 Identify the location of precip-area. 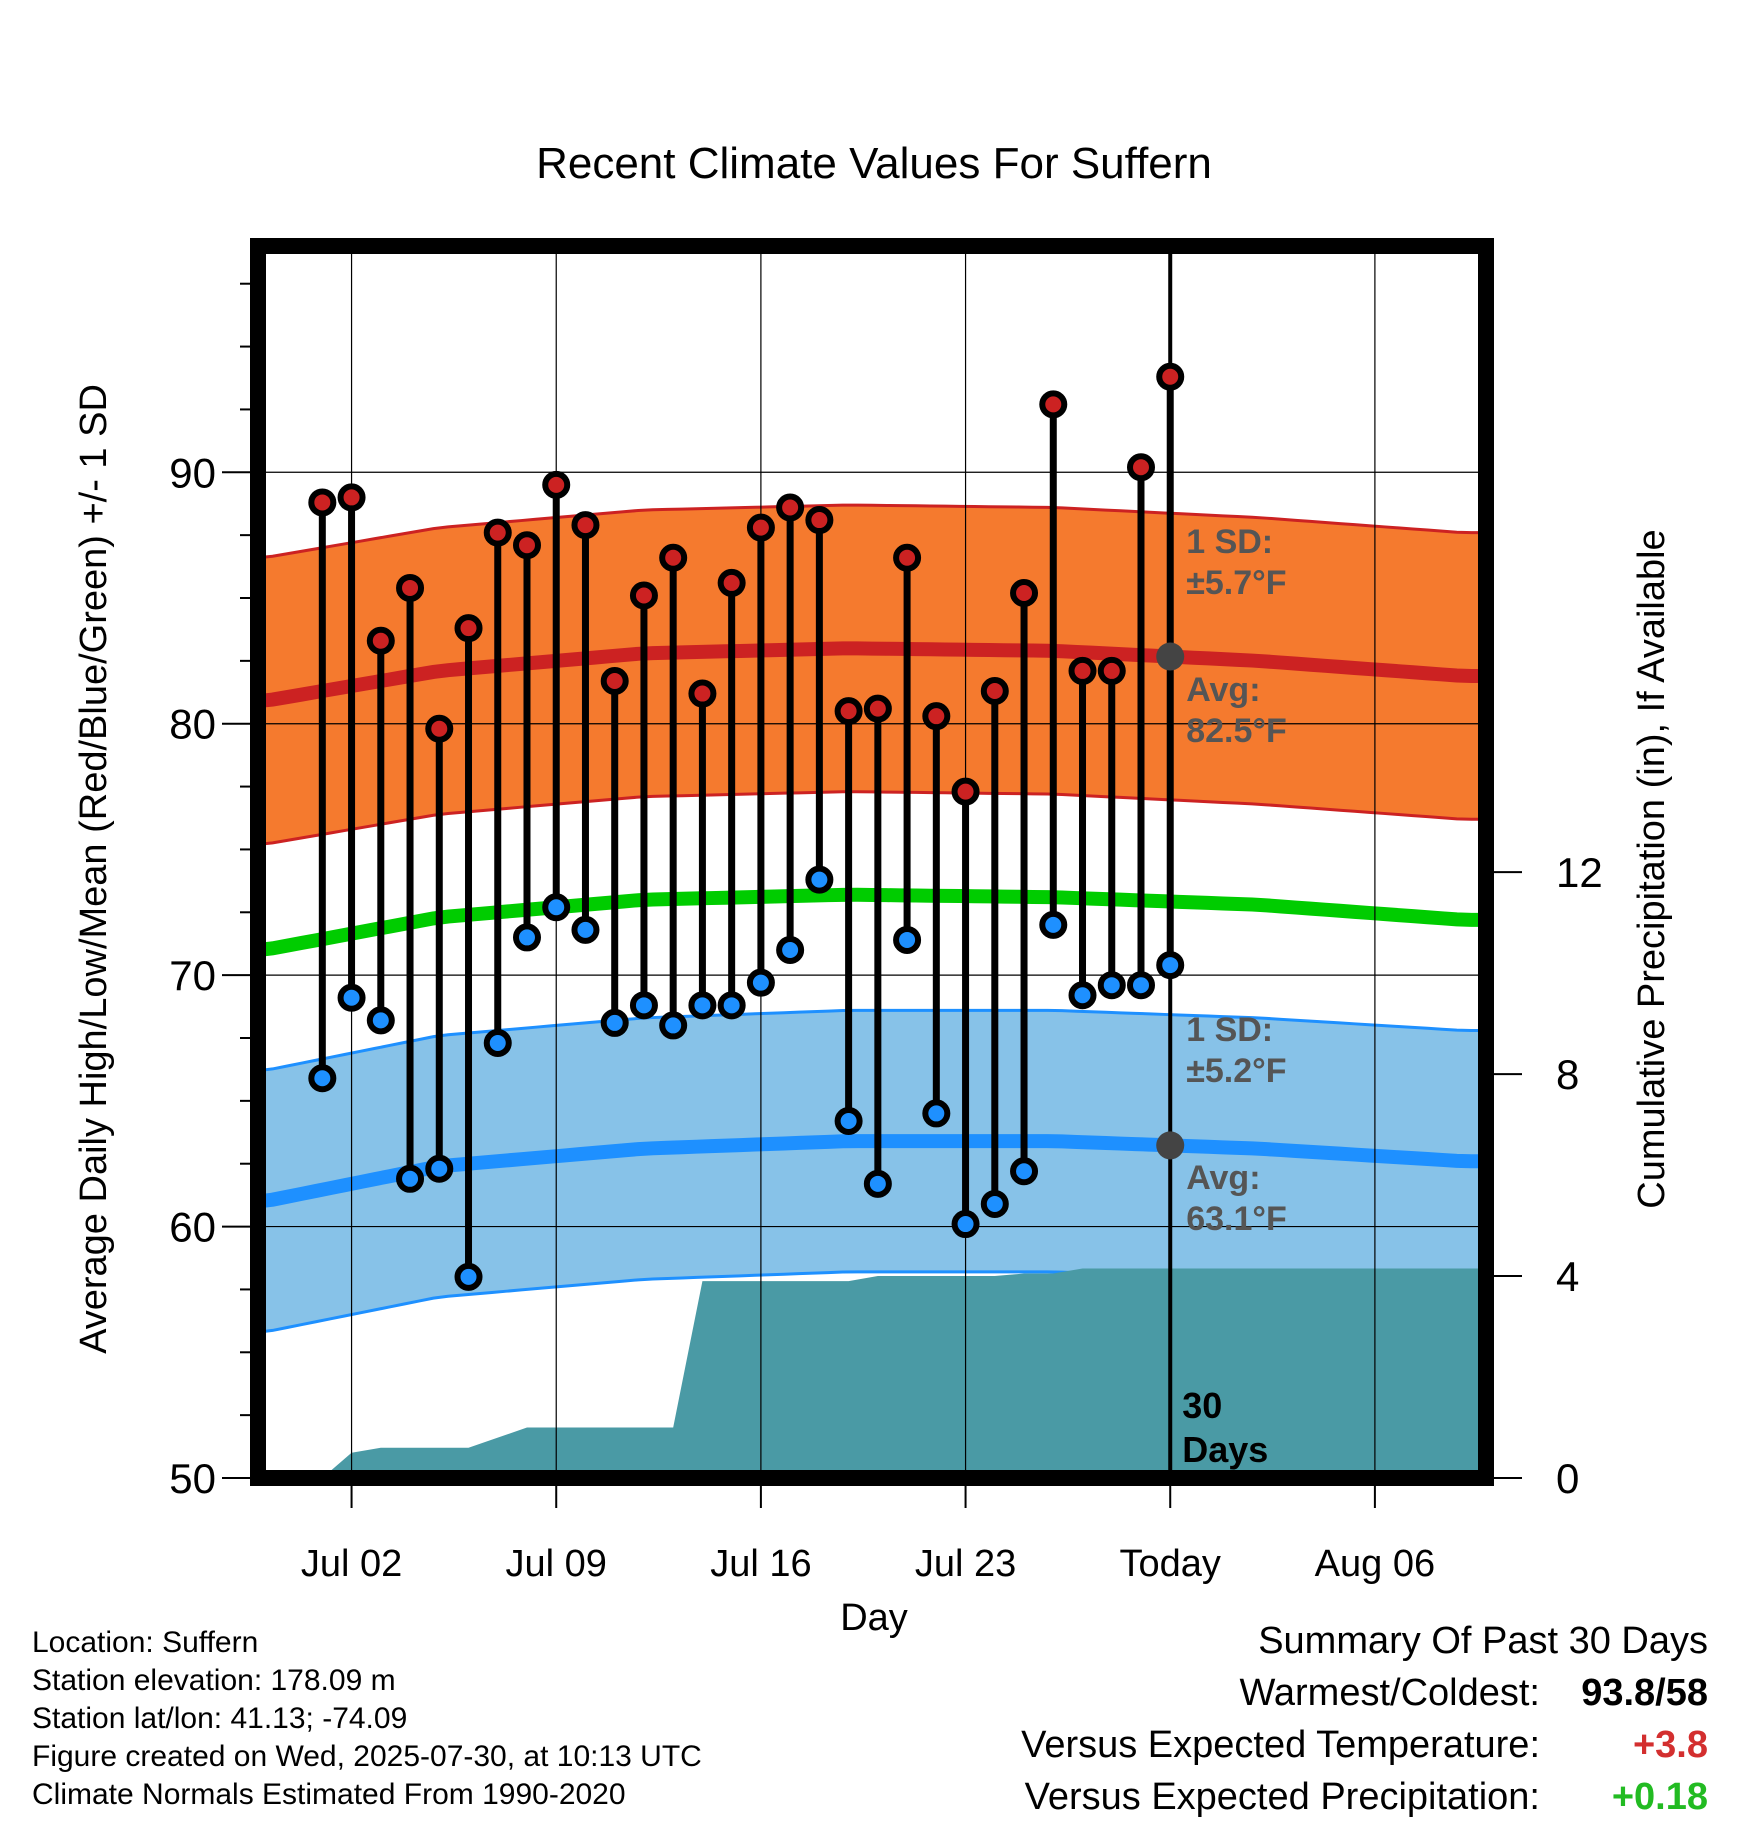
(874, 1373).